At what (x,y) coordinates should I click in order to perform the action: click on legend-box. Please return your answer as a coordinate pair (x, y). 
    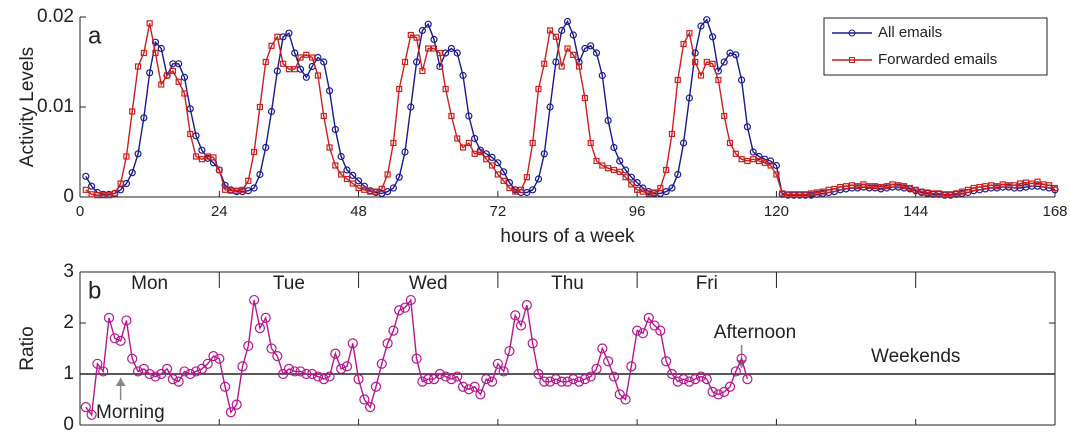
    Looking at the image, I should click on (935, 46).